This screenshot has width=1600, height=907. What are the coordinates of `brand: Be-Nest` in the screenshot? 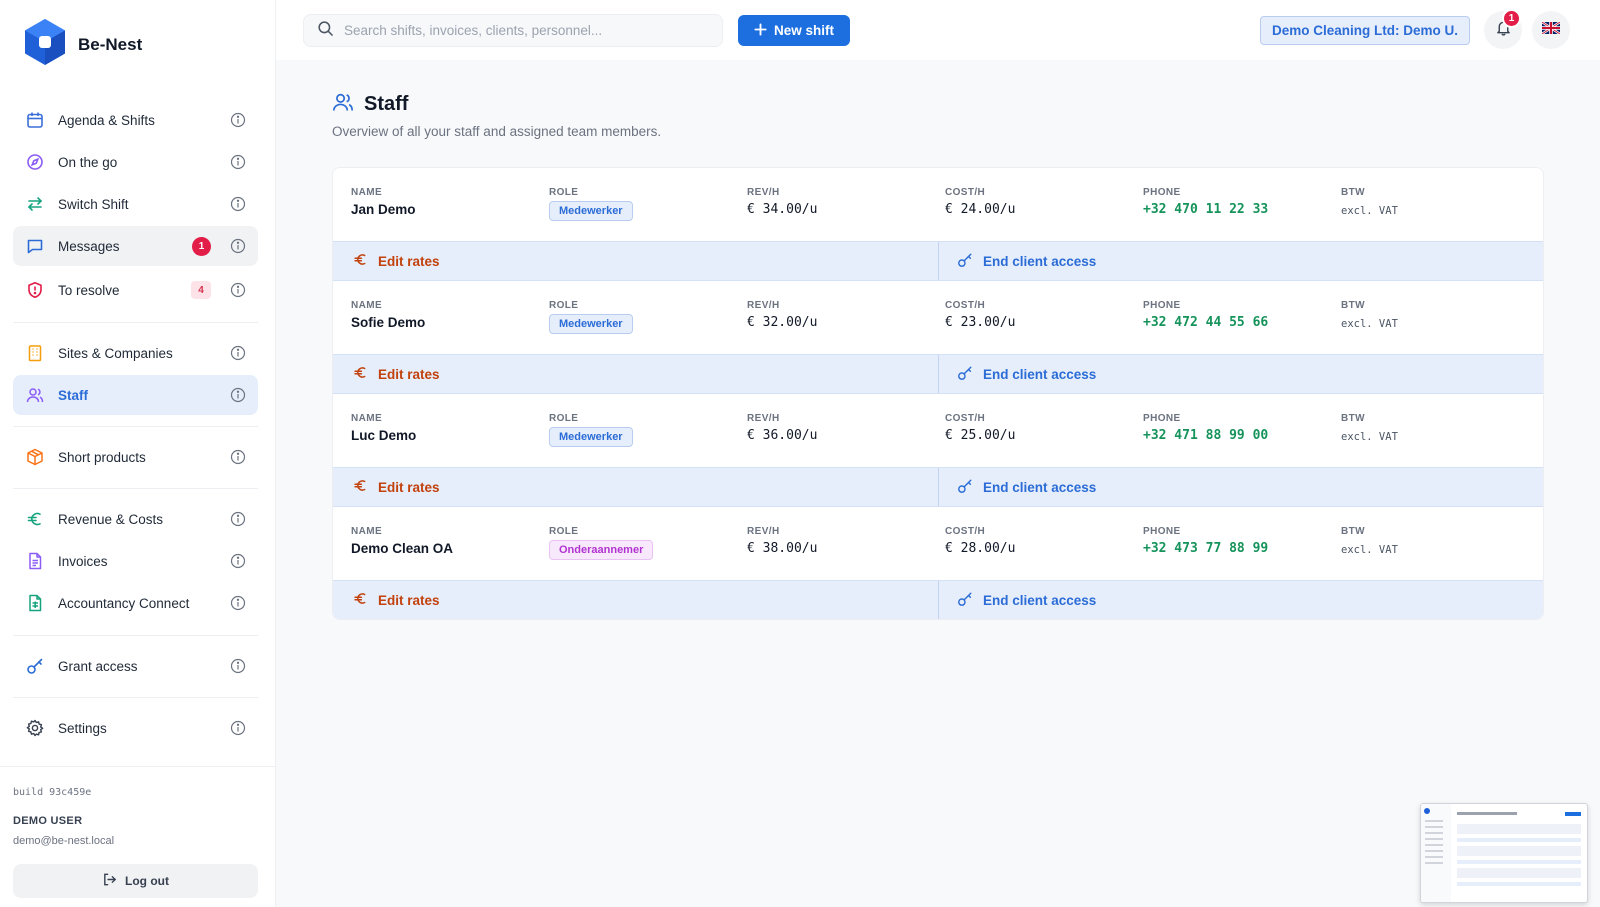 It's located at (83, 44).